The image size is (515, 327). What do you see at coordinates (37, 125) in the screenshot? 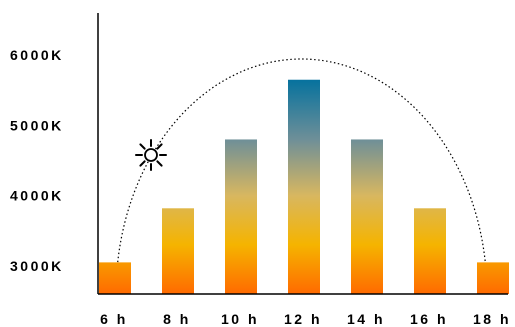
I see `y-tick-label: 5000K` at bounding box center [37, 125].